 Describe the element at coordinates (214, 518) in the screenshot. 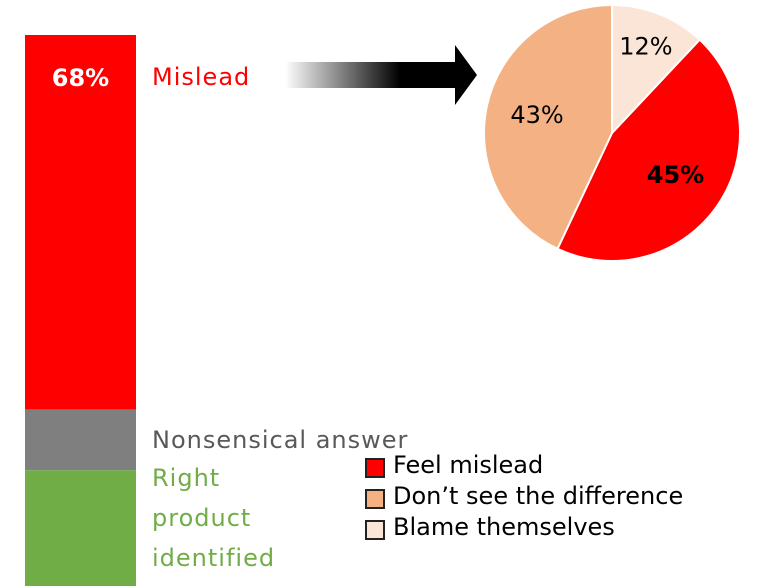

I see `series-label: Right product identified` at that location.